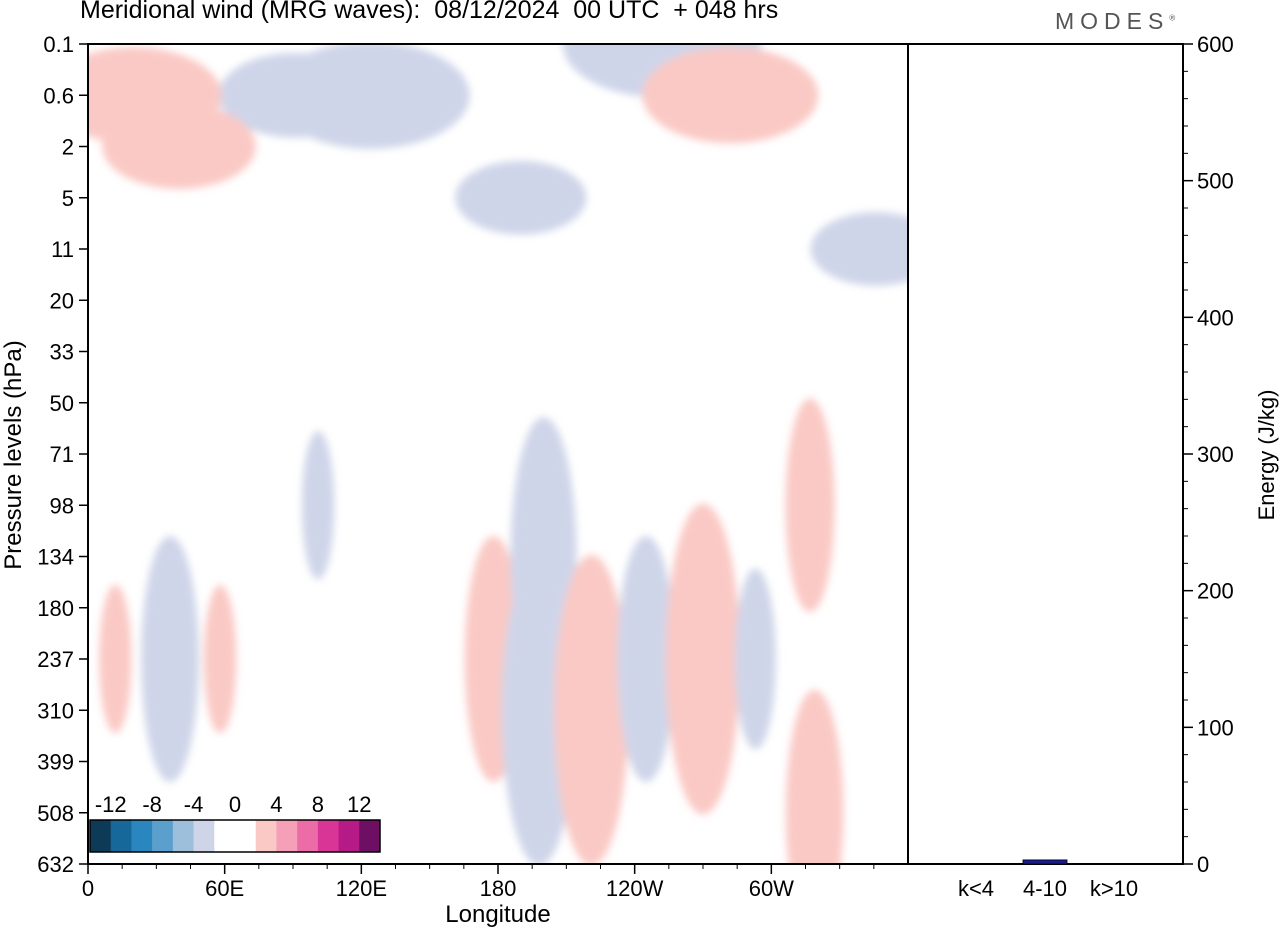  I want to click on energy-tick-label: 500, so click(1215, 181).